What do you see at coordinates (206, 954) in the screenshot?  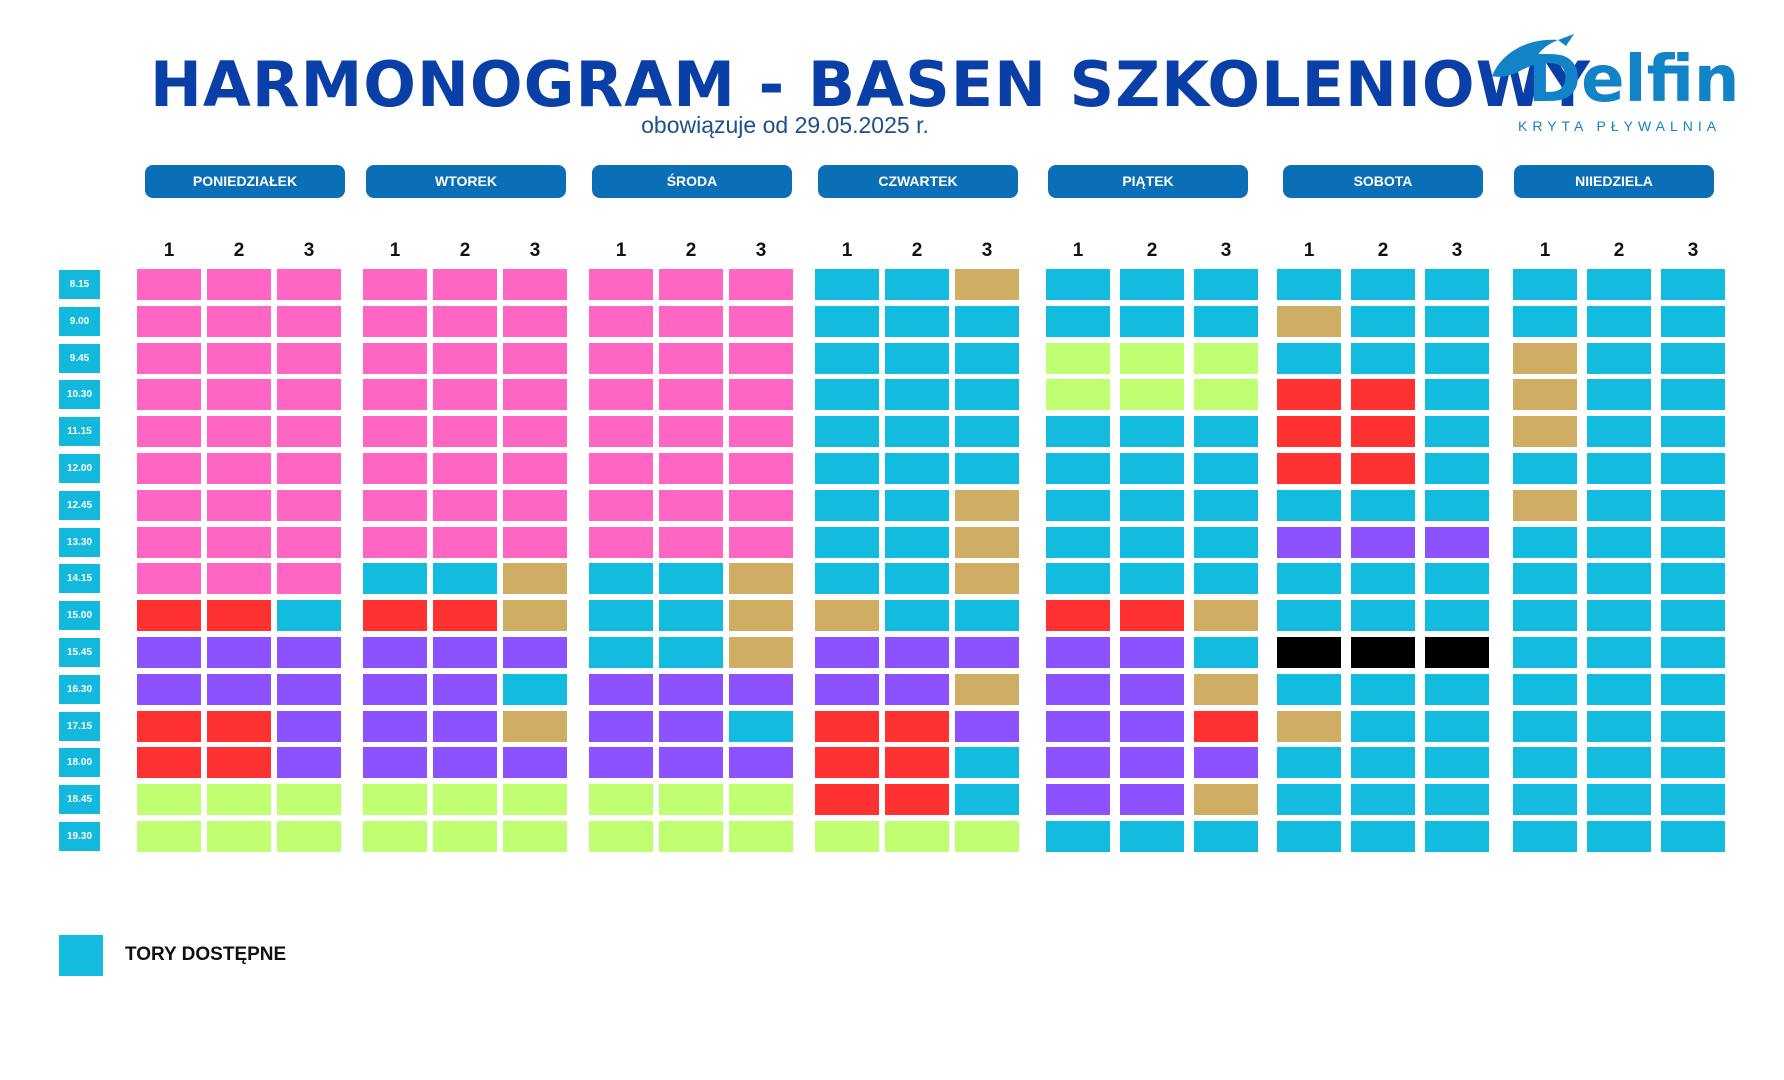 I see `legend-label: TORY DOSTĘPNE` at bounding box center [206, 954].